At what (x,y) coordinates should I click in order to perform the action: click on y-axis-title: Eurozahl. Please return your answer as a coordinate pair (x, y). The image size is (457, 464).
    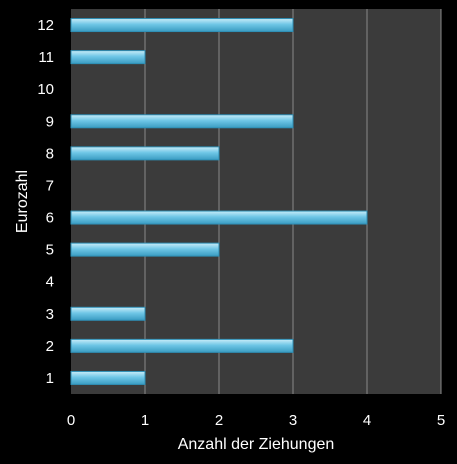
    Looking at the image, I should click on (22, 201).